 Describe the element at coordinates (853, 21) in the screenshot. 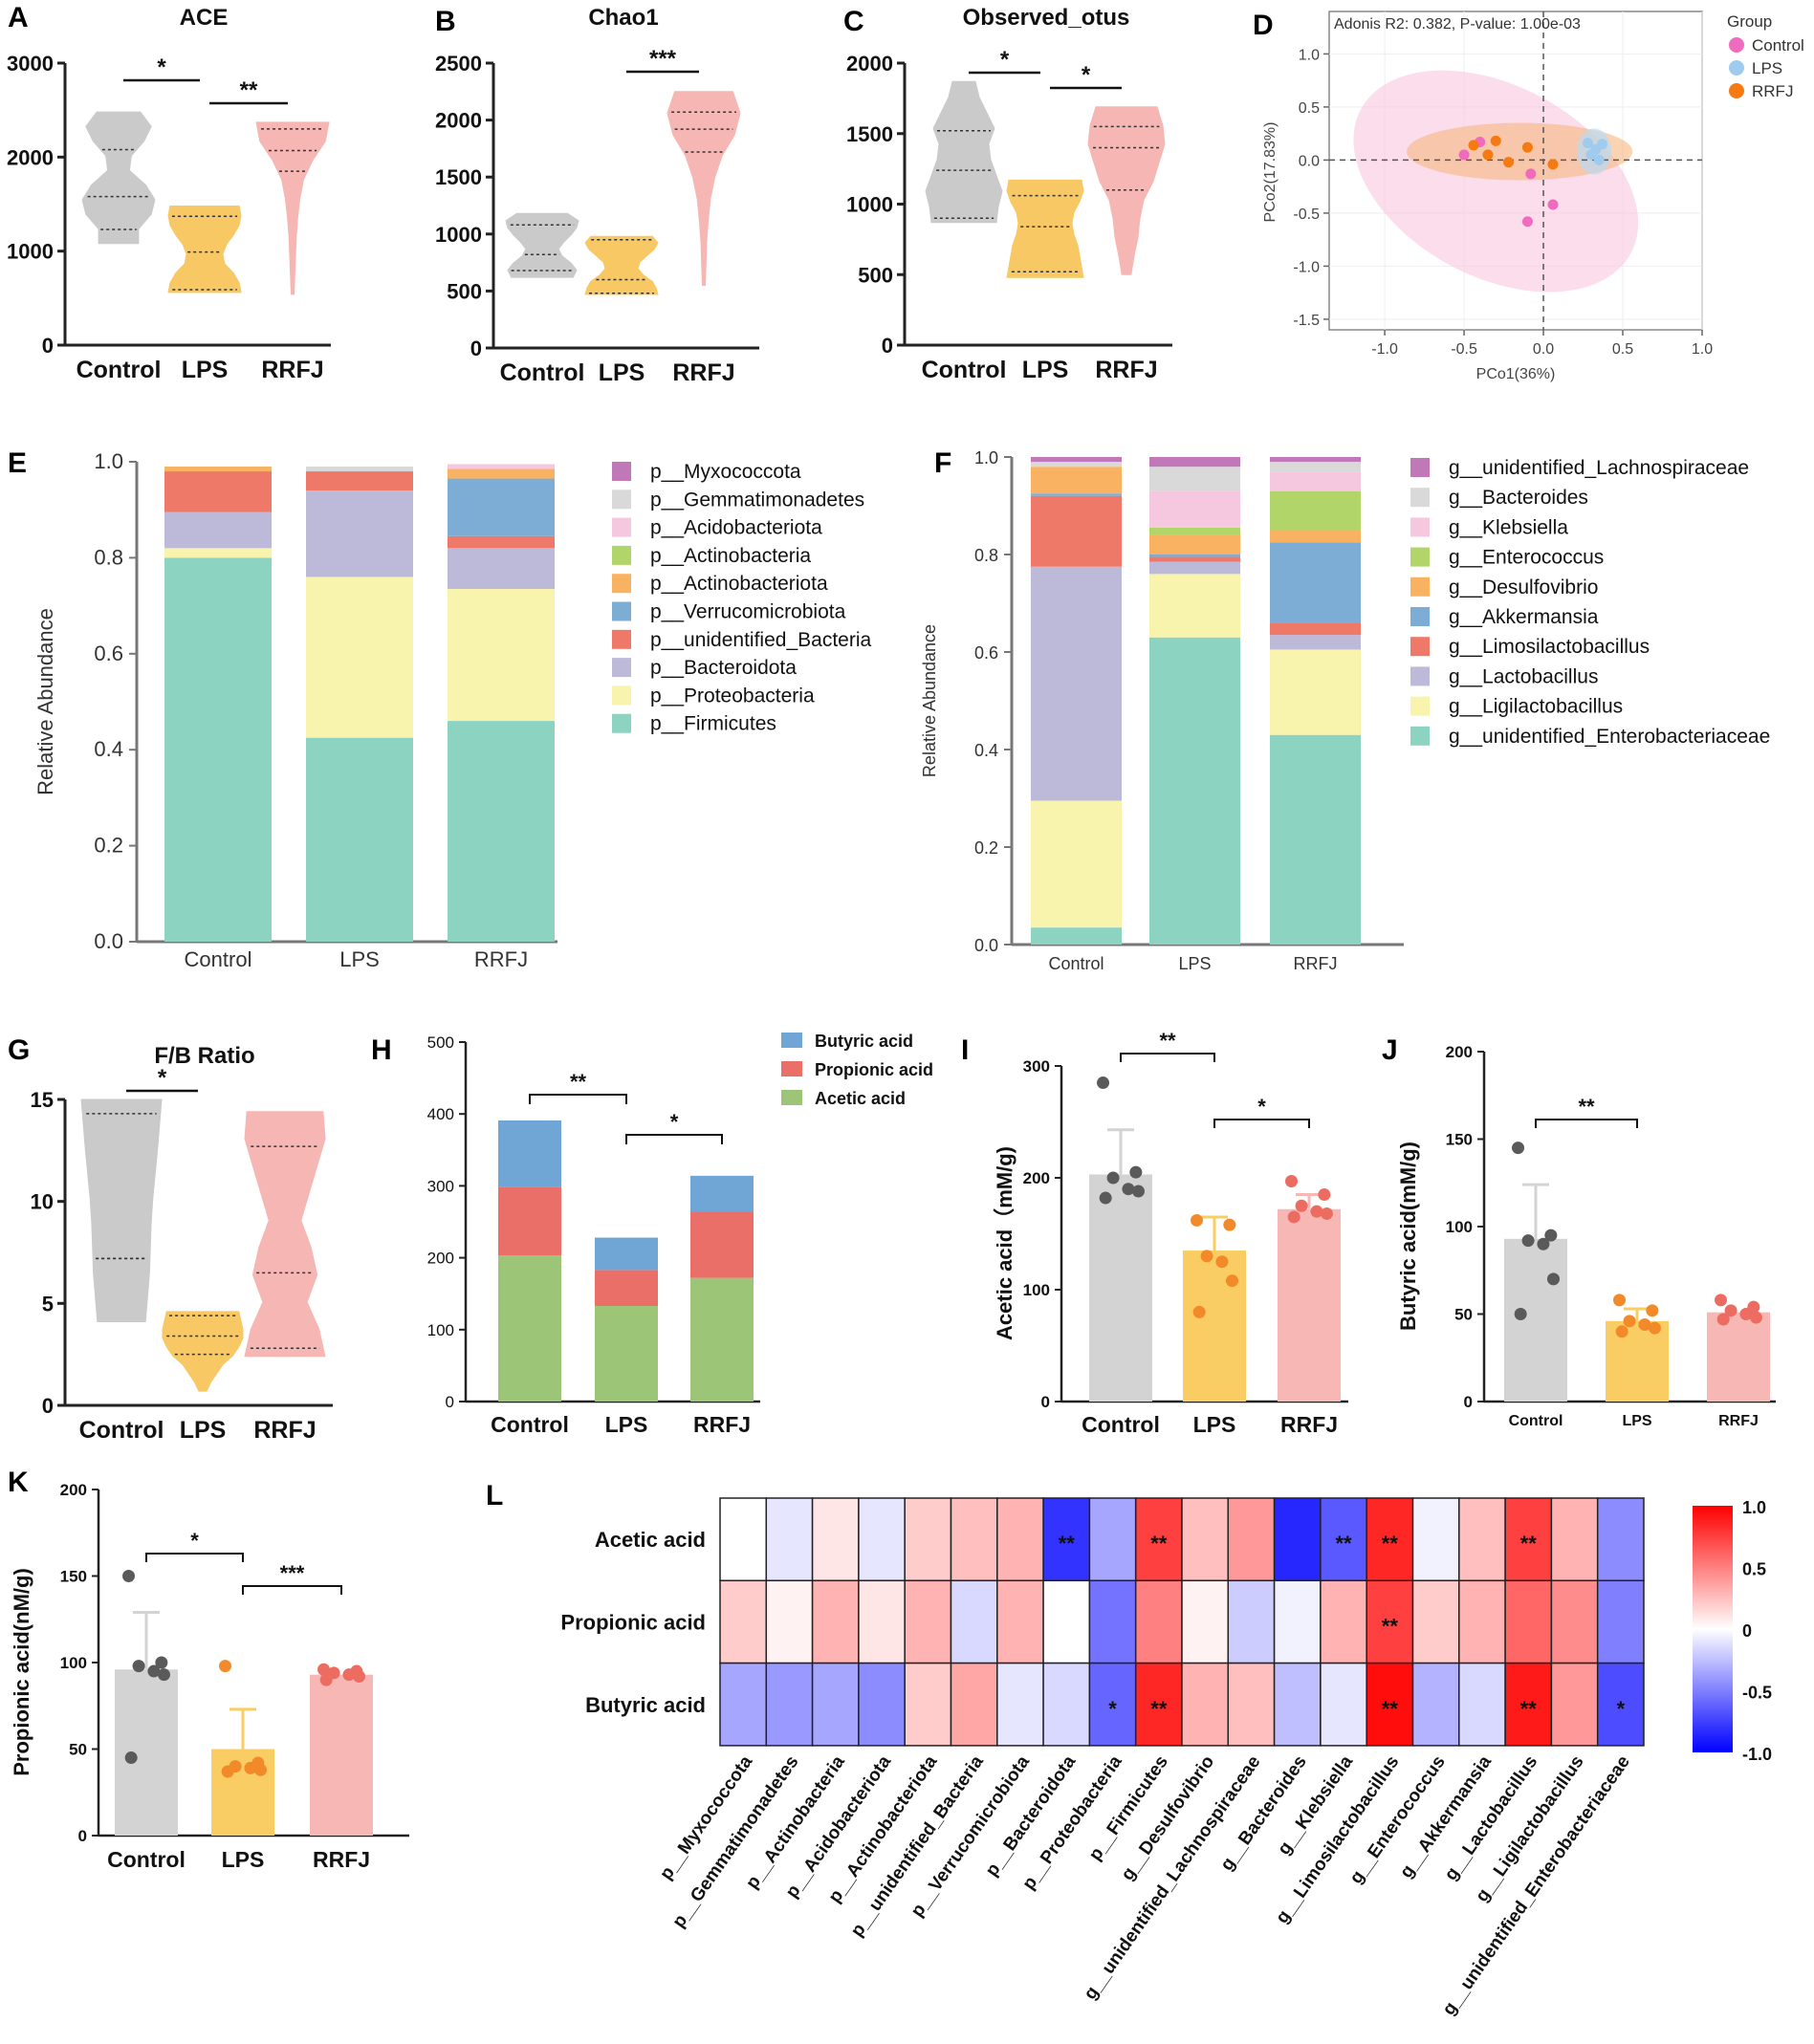

I see `panel-letter: C` at that location.